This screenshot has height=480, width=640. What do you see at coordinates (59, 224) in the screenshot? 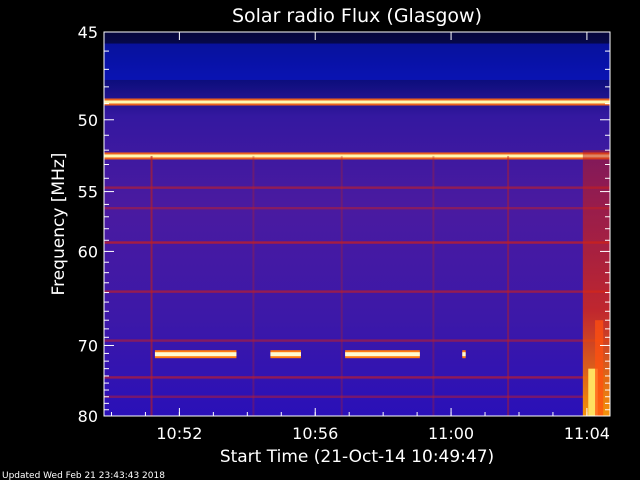
I see `y-axis-label: Frequency [MHz]` at bounding box center [59, 224].